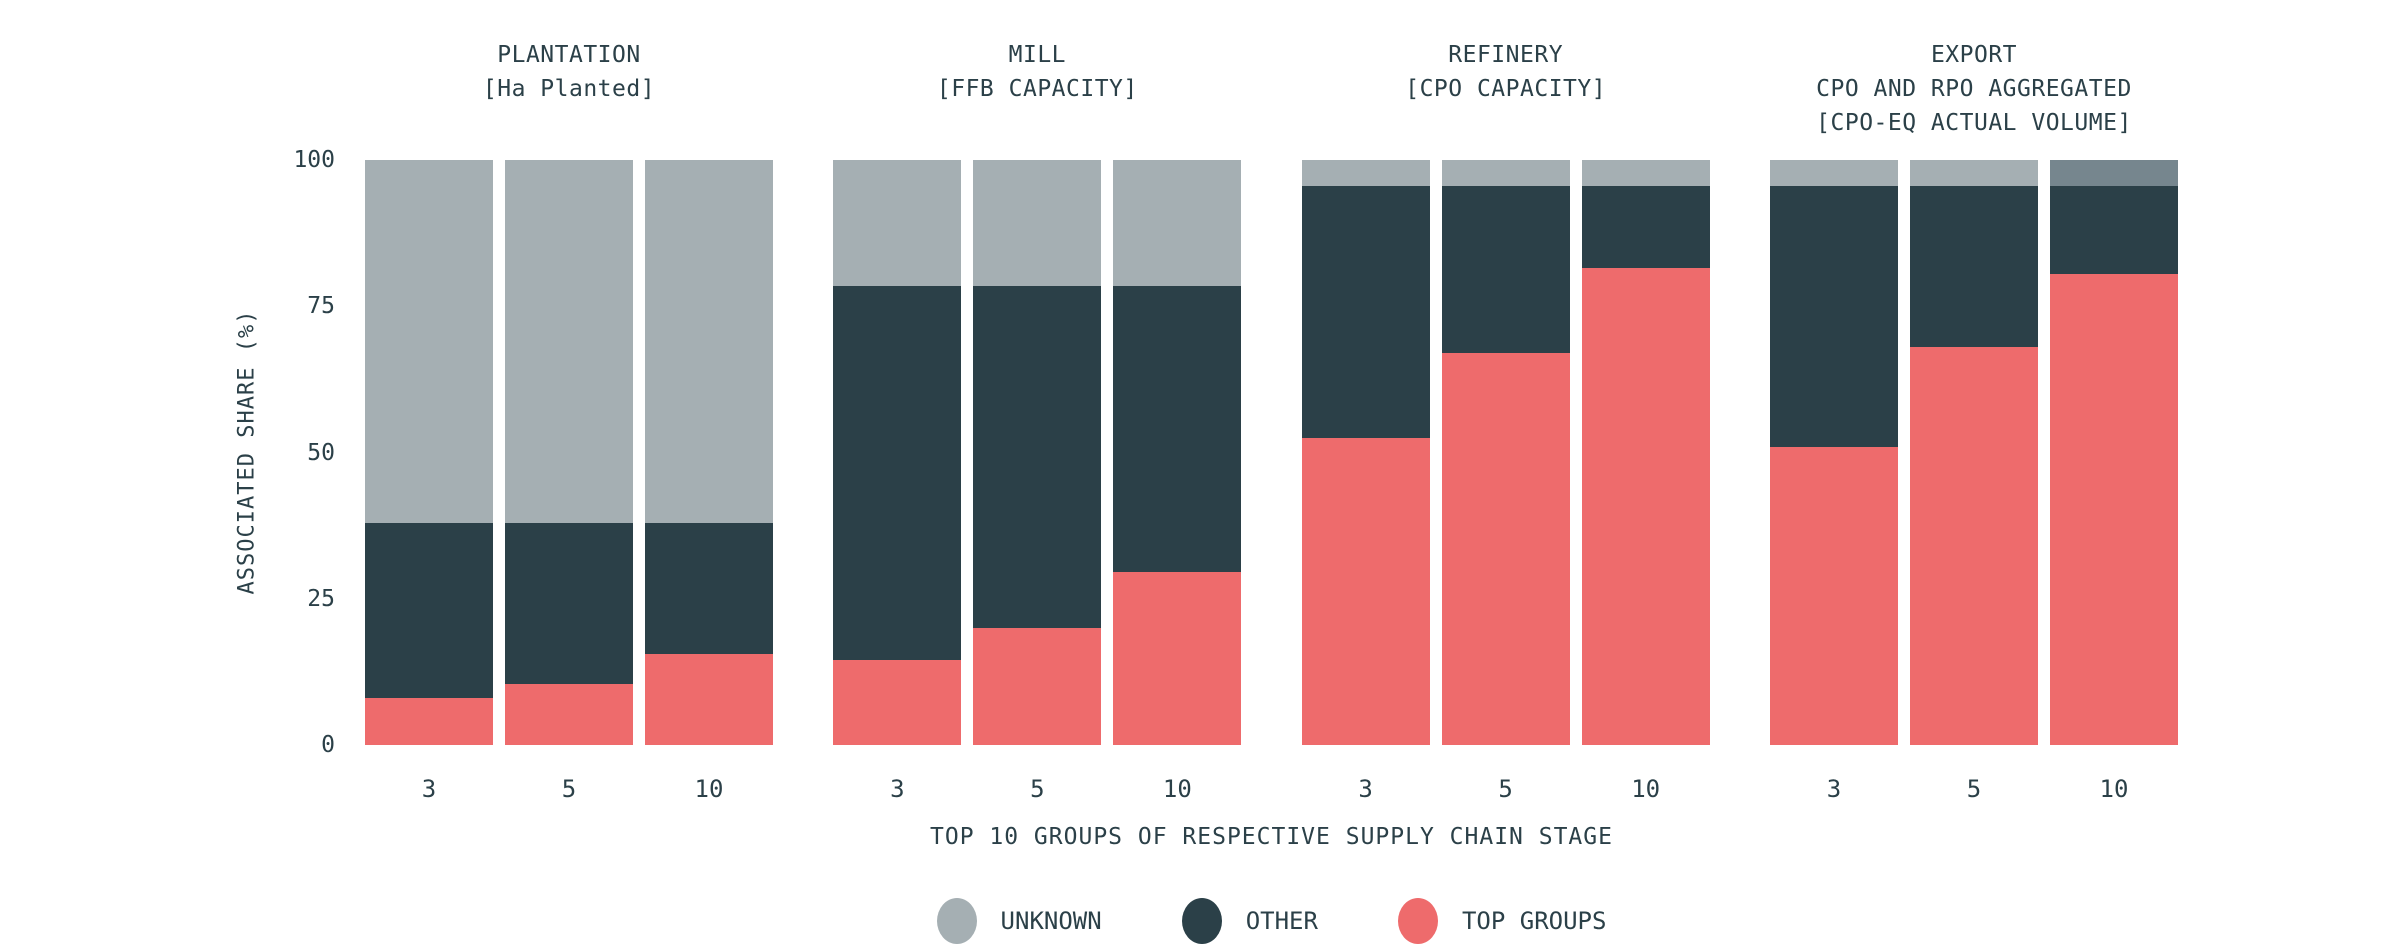 Image resolution: width=2384 pixels, height=952 pixels. What do you see at coordinates (1201, 921) in the screenshot?
I see `legend-swatch-other-icon` at bounding box center [1201, 921].